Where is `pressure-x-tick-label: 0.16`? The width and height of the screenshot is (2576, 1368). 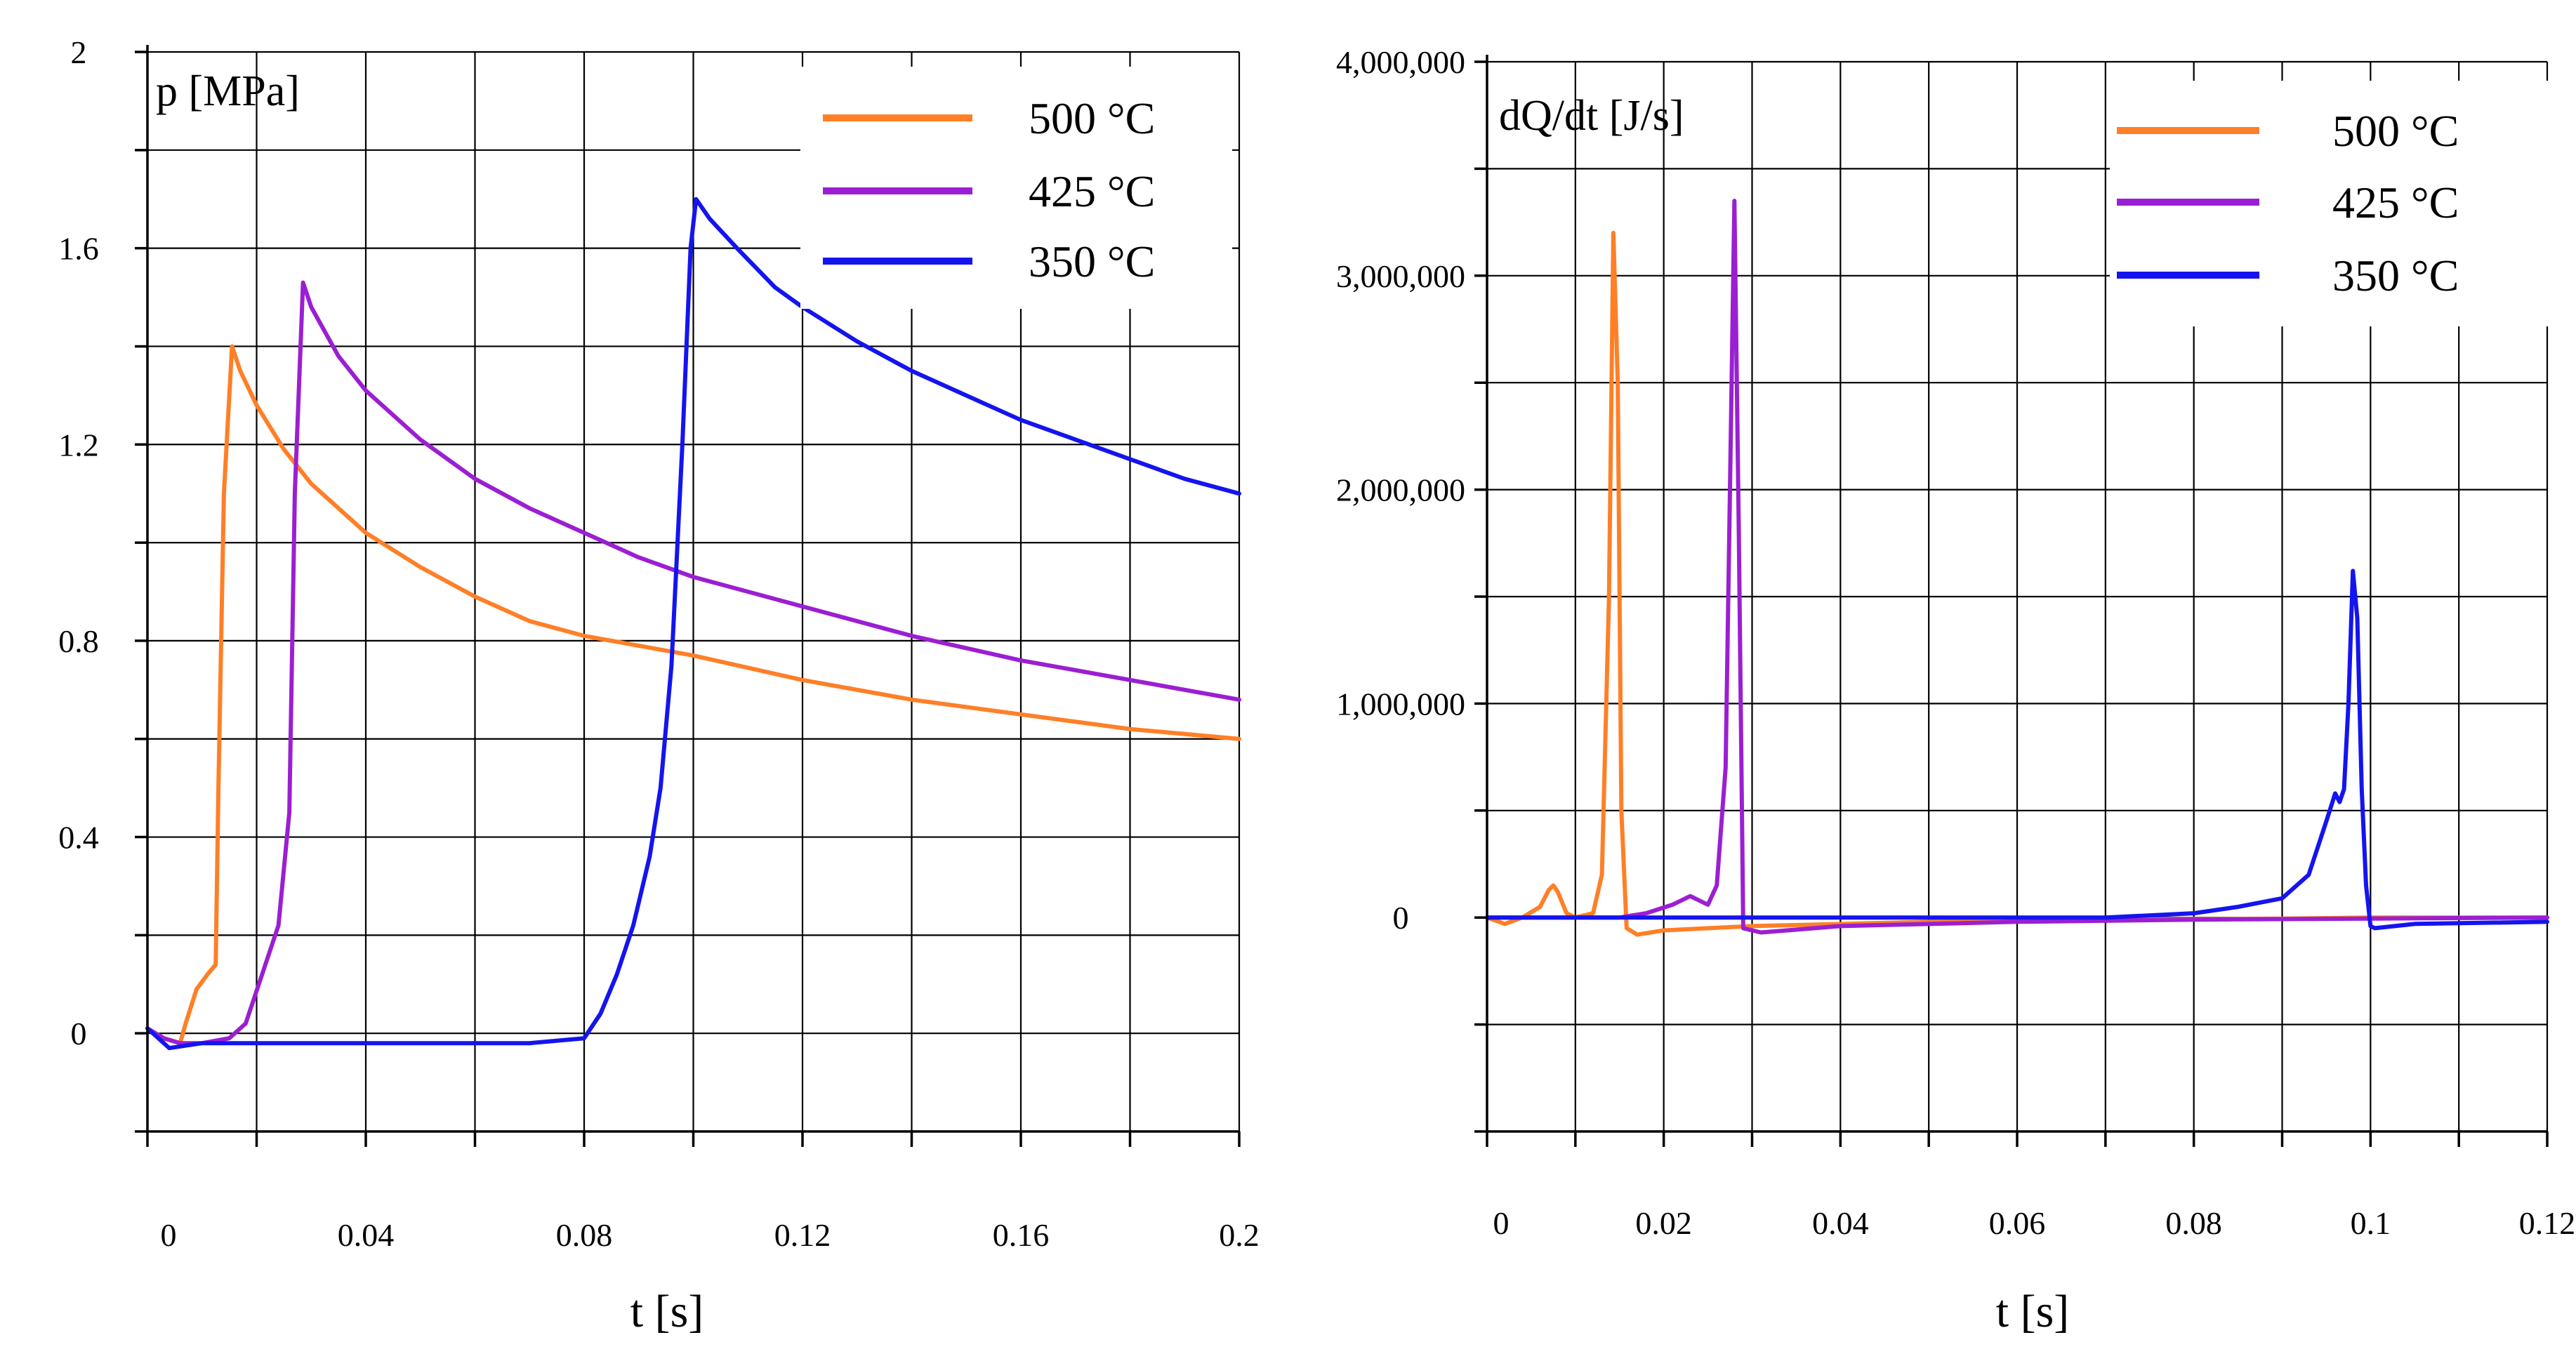 pressure-x-tick-label: 0.16 is located at coordinates (1021, 1235).